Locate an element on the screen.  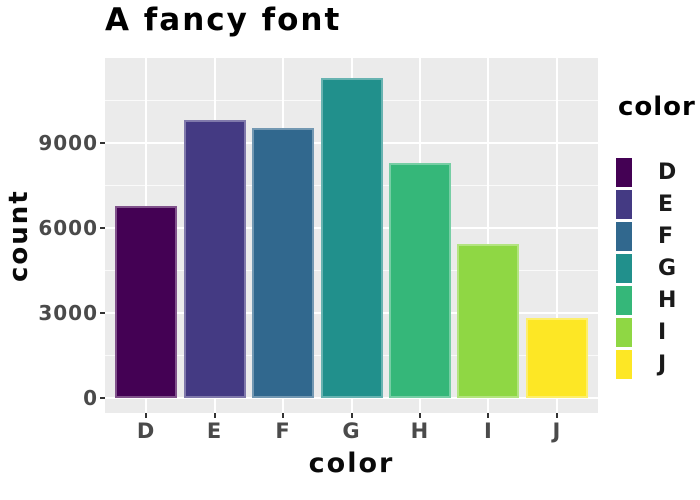
bar-G is located at coordinates (351, 238).